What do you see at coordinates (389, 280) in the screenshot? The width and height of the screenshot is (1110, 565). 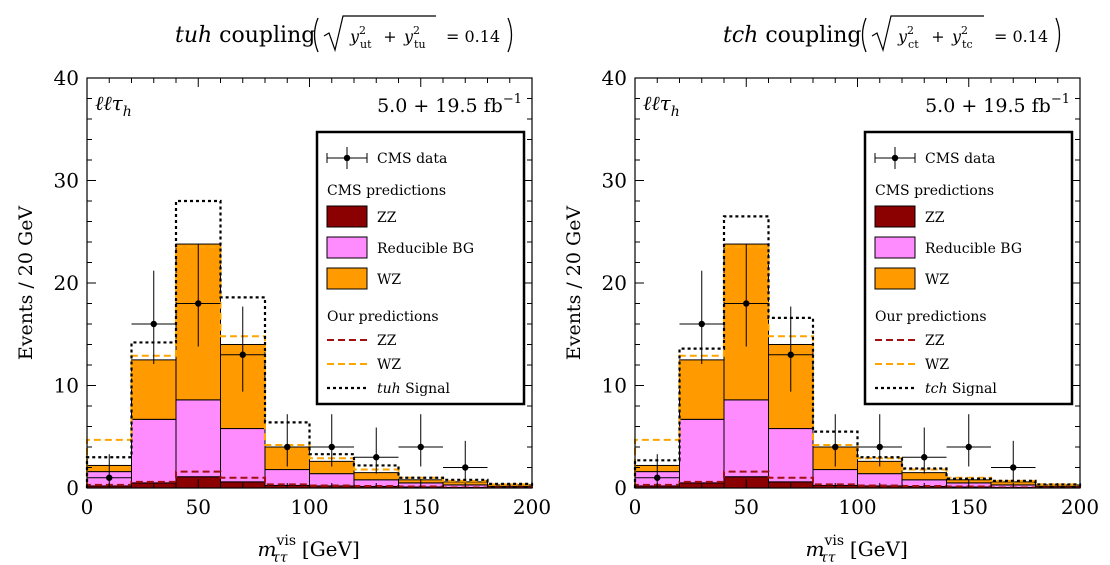 I see `legend-label-wz: WZ` at bounding box center [389, 280].